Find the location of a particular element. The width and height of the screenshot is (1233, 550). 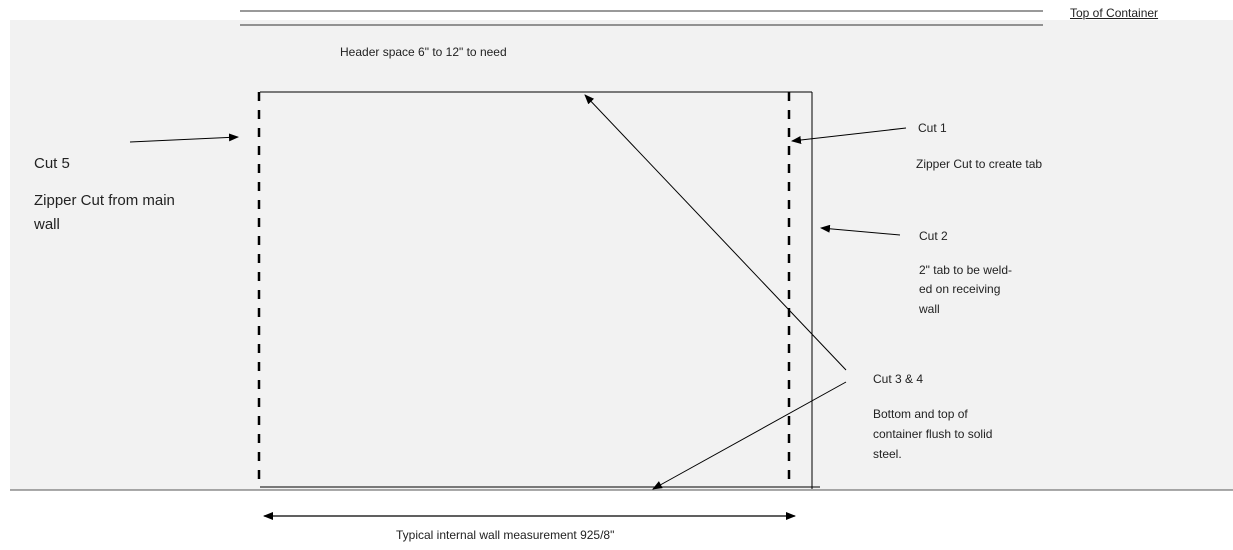

cut34-desc-line1: Bottom and top of is located at coordinates (920, 414).